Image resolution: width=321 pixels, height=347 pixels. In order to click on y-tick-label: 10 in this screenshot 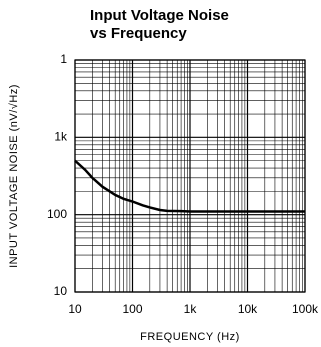, I will do `click(61, 291)`.